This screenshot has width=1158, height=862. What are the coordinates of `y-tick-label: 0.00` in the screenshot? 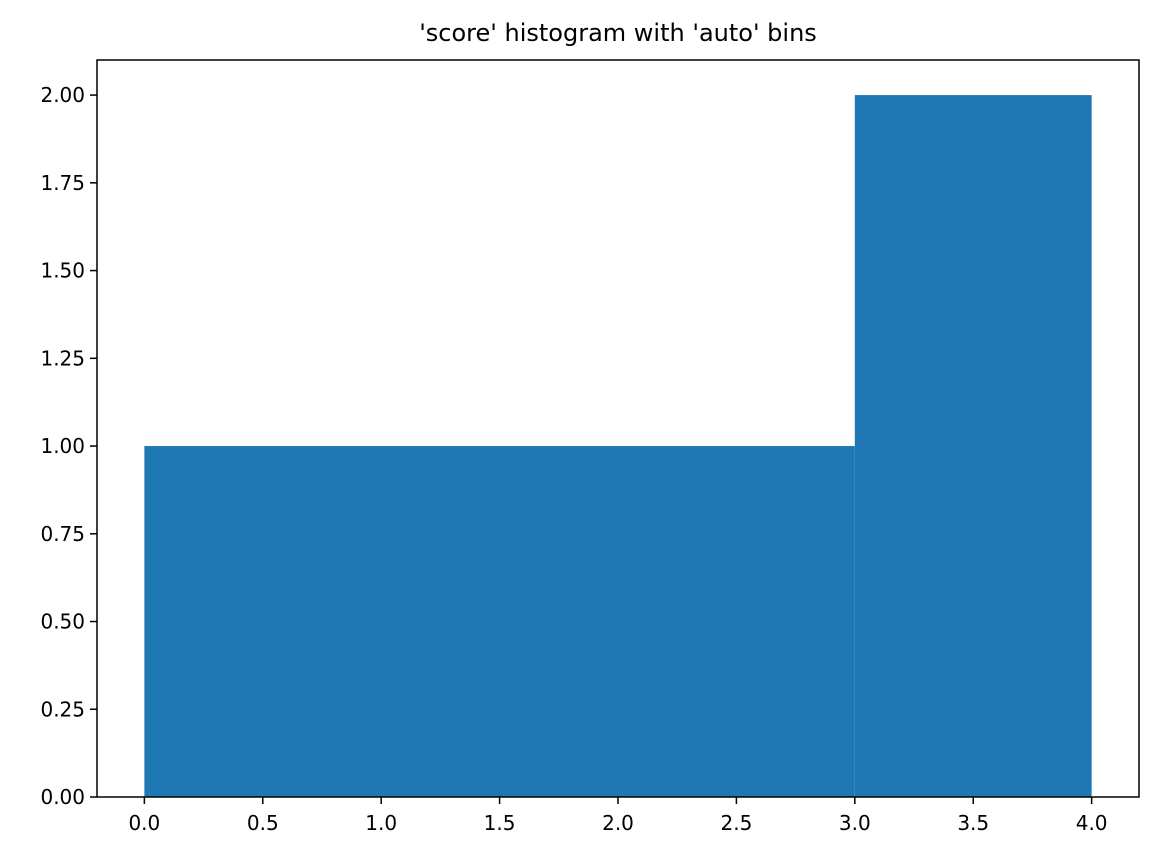 It's located at (62, 797).